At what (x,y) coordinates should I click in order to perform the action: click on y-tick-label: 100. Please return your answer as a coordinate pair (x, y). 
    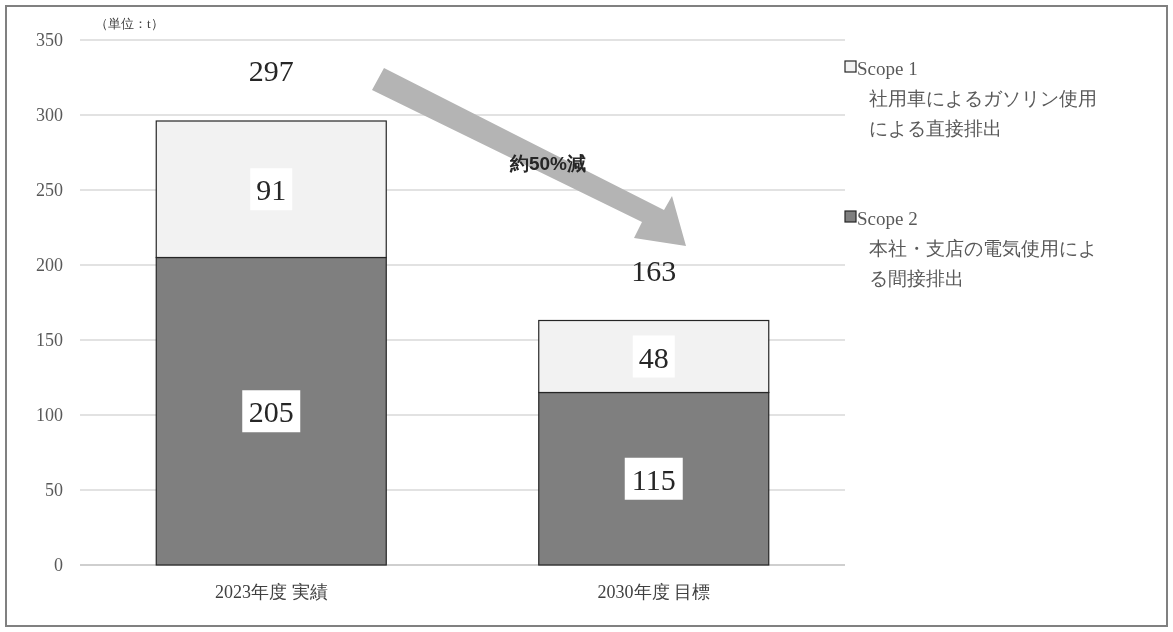
    Looking at the image, I should click on (49, 415).